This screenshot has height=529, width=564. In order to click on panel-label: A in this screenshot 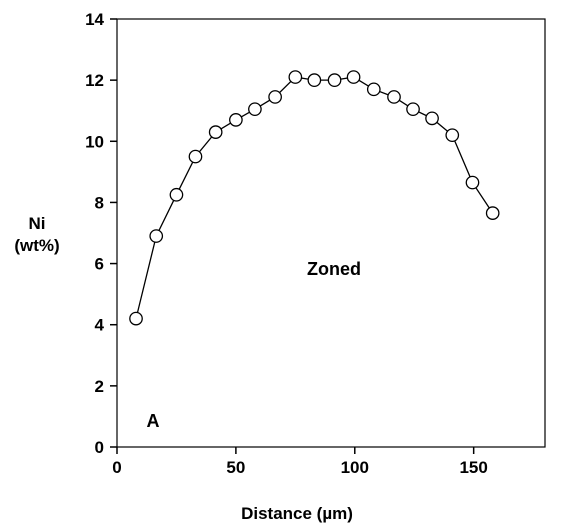, I will do `click(153, 421)`.